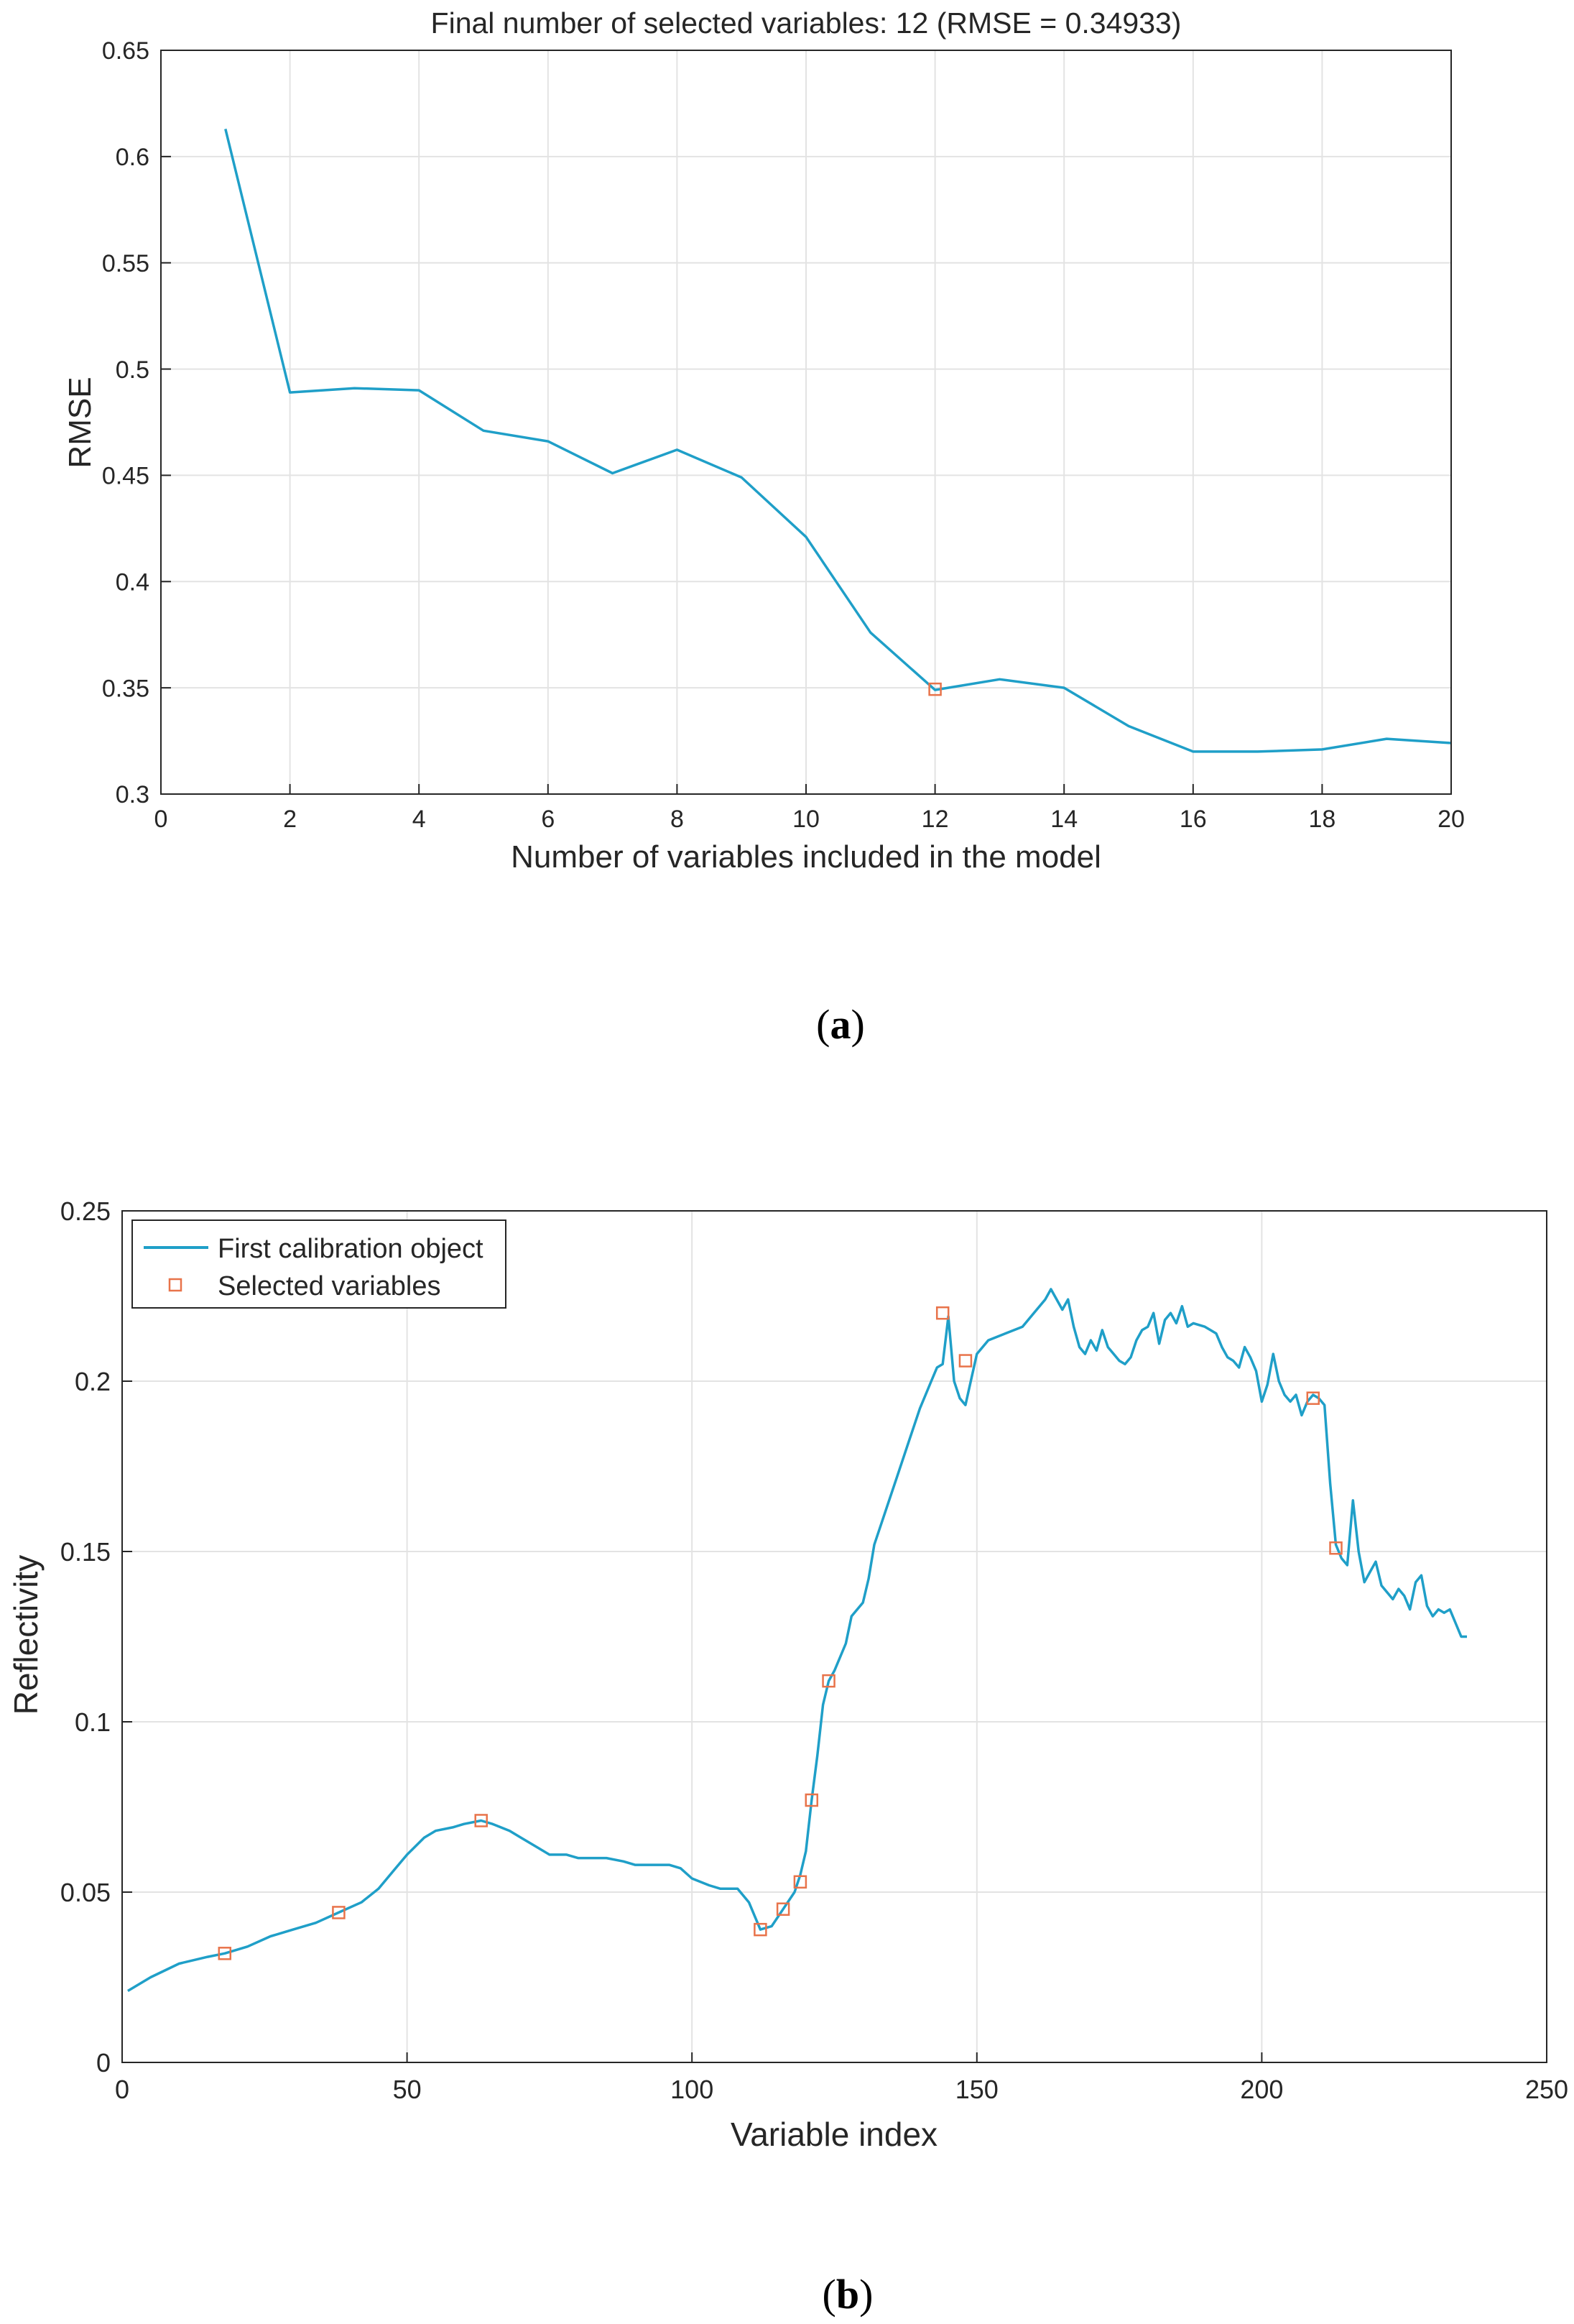  I want to click on y-tick-label: 0.1, so click(93, 1722).